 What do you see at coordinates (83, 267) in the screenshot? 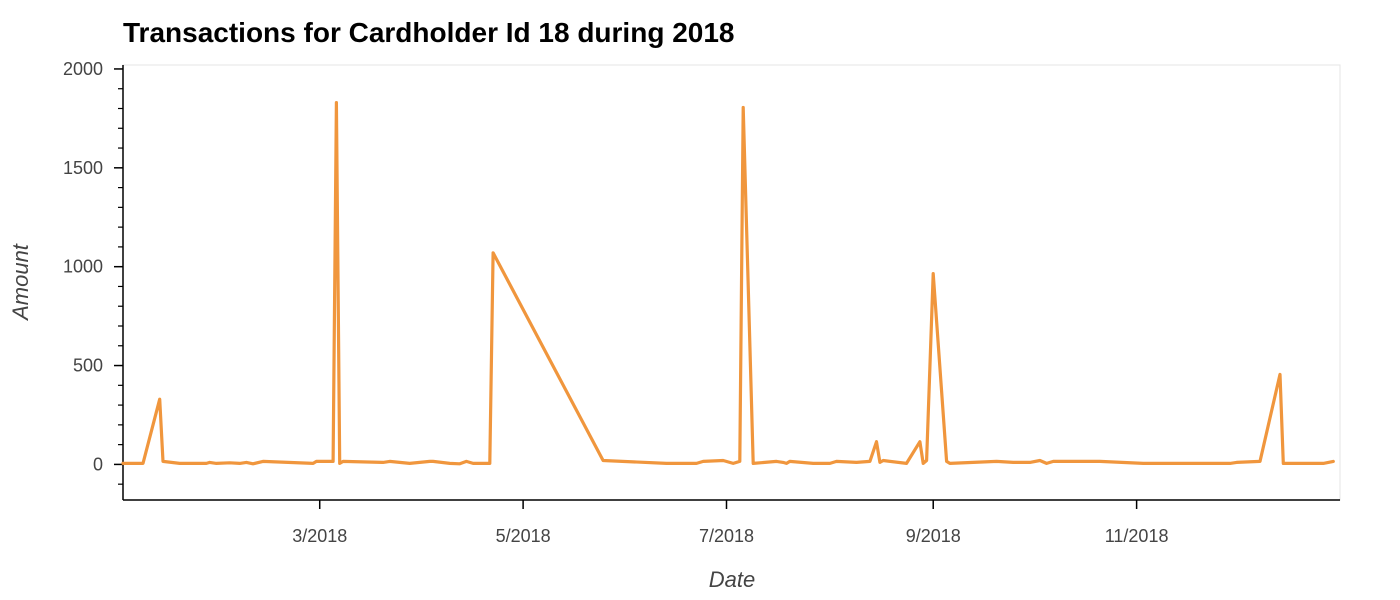
I see `y-tick-label: 1000` at bounding box center [83, 267].